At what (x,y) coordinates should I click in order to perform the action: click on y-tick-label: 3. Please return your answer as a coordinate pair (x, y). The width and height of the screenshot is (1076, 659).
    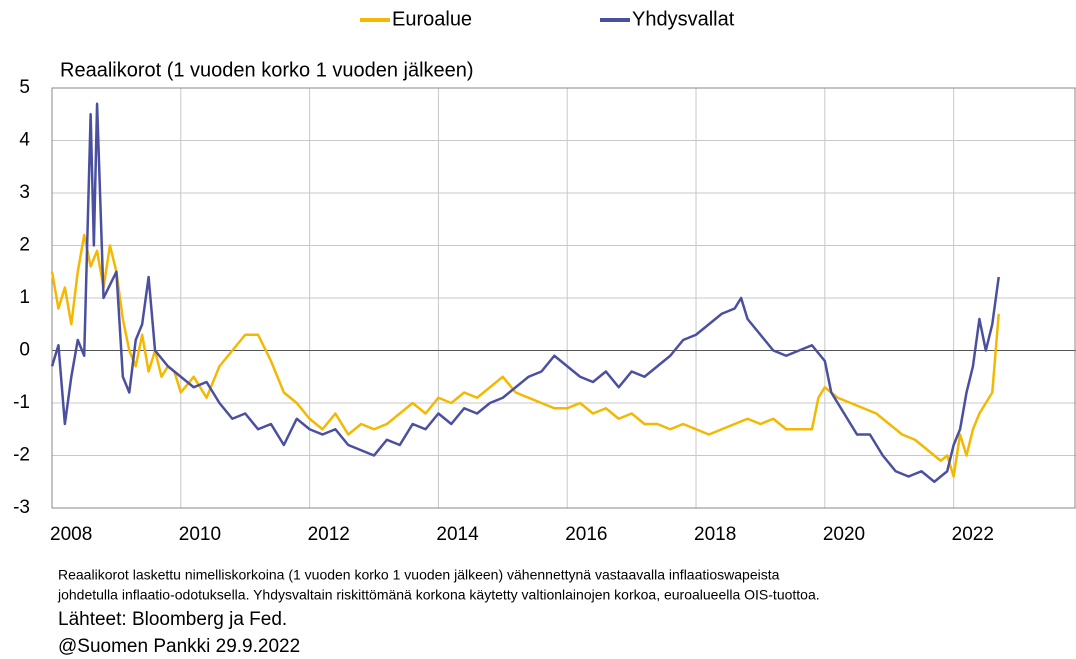
    Looking at the image, I should click on (24, 192).